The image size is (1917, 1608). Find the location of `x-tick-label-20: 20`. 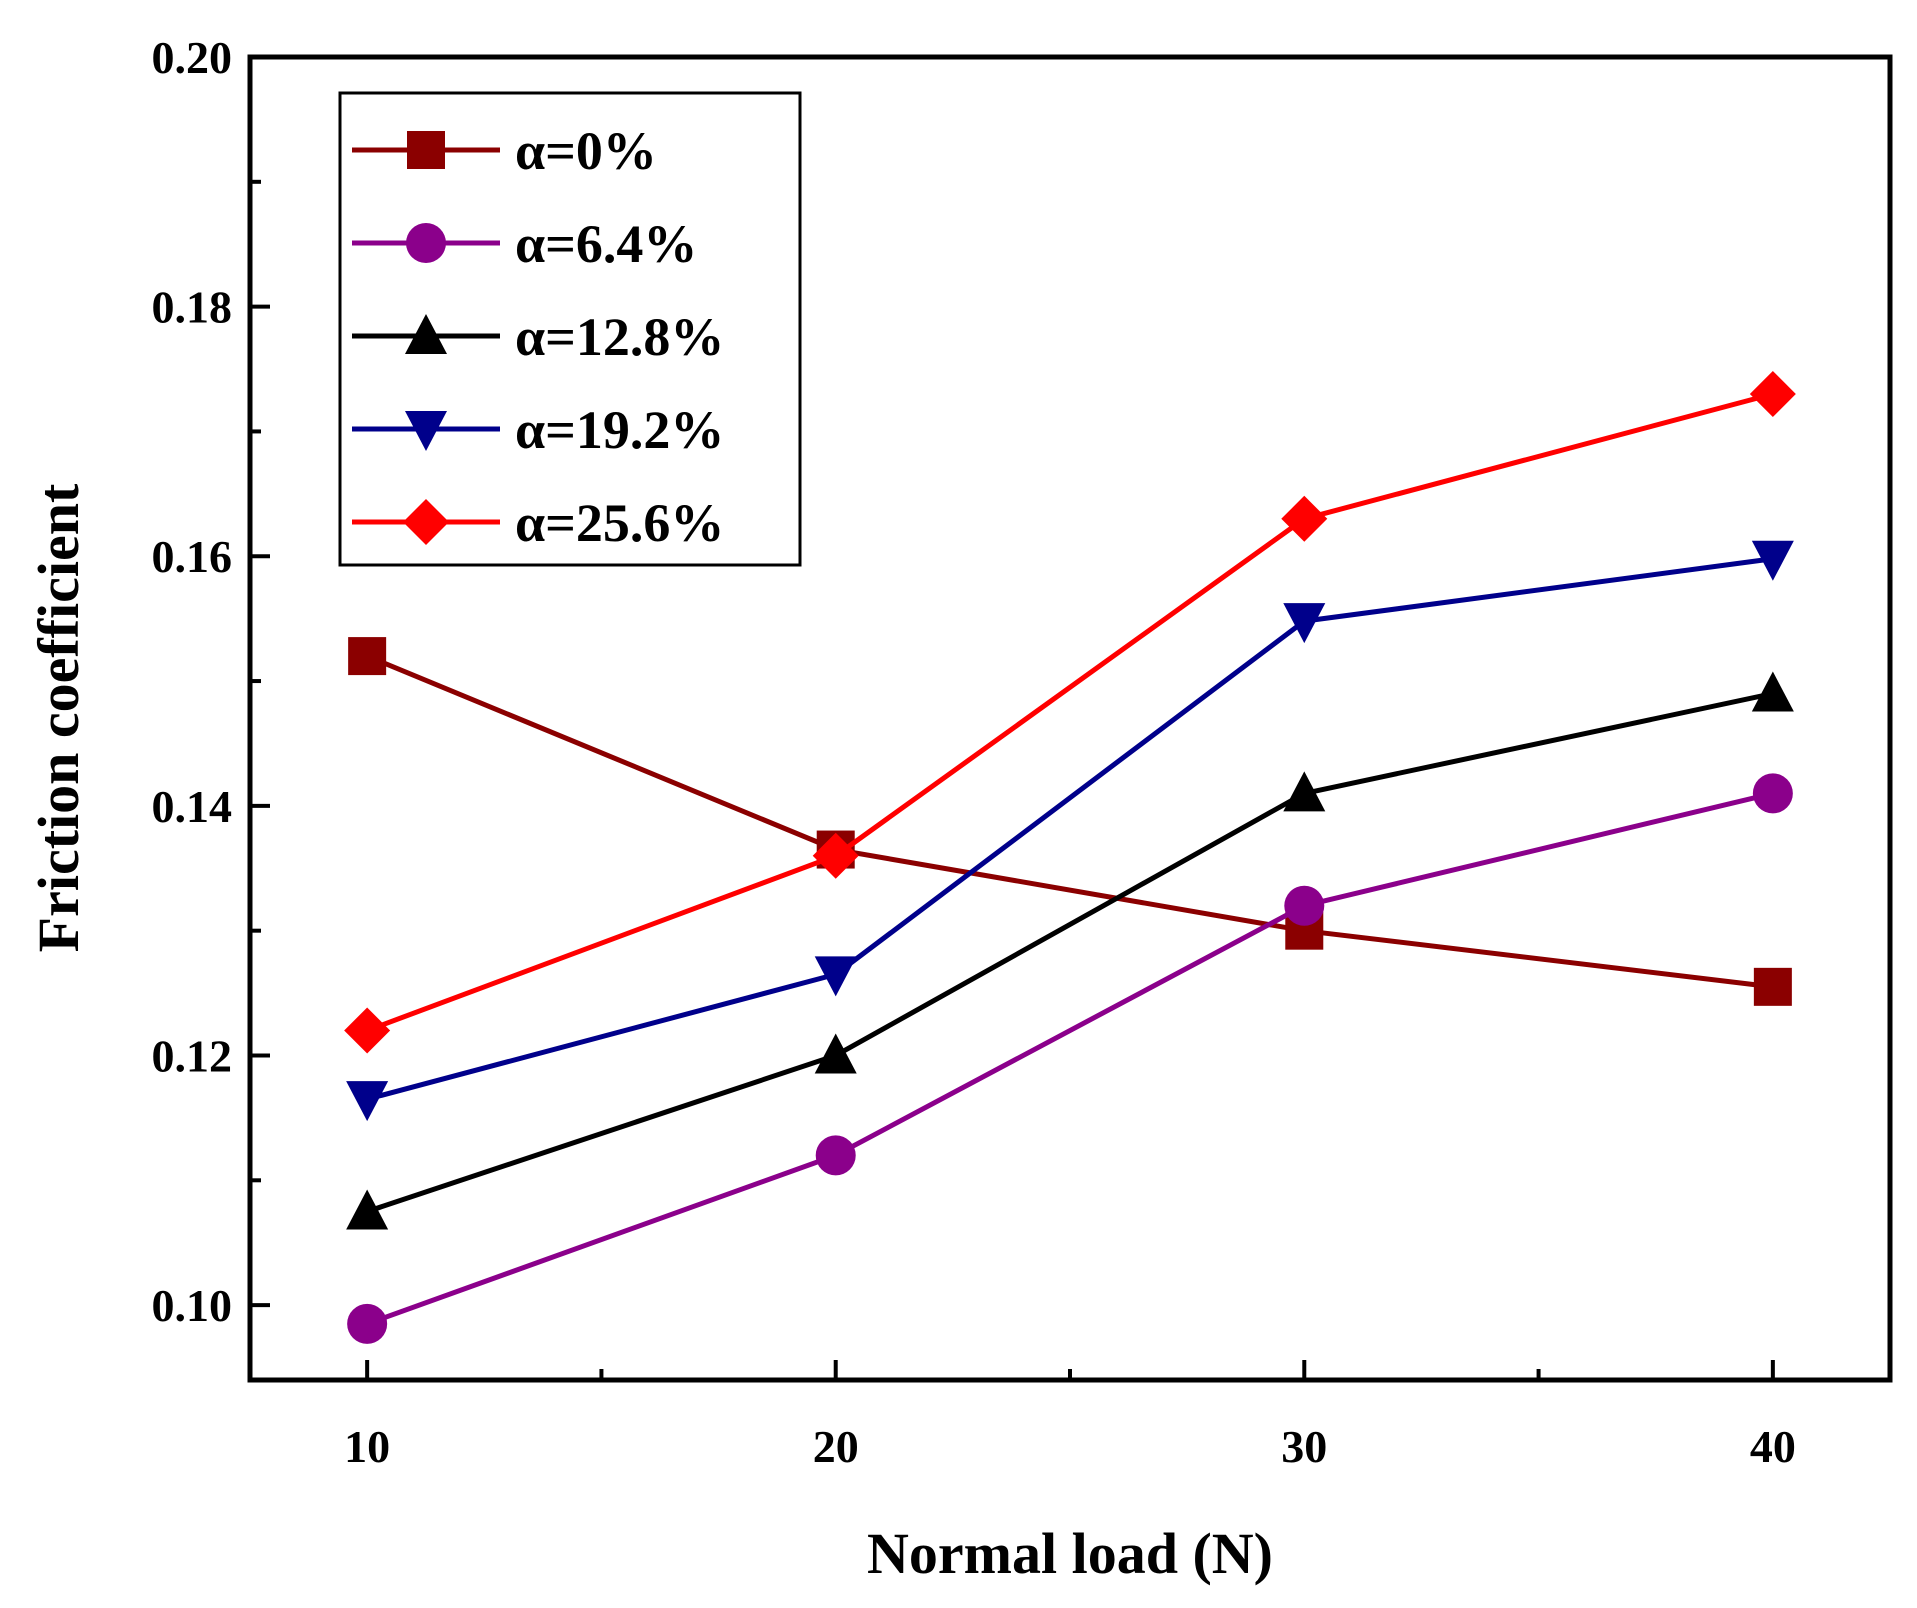

x-tick-label-20: 20 is located at coordinates (836, 1446).